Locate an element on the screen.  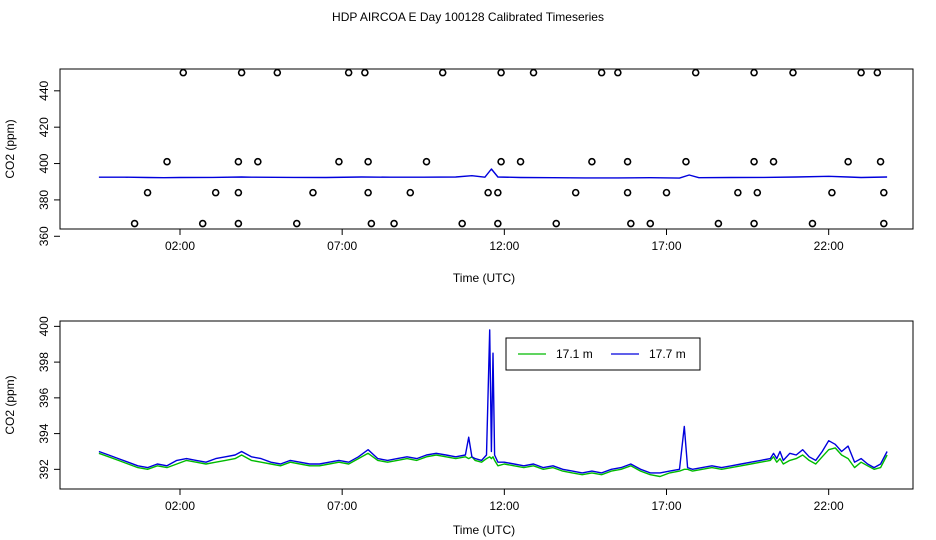
panel-bottom-ylabel: CO2 (ppm) is located at coordinates (10, 404).